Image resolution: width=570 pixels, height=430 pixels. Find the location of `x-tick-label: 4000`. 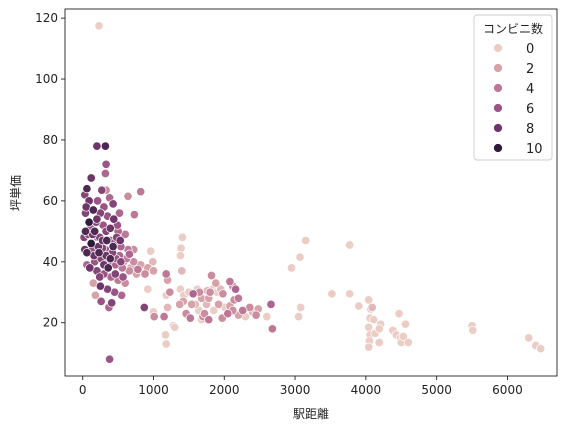

x-tick-label: 4000 is located at coordinates (366, 390).